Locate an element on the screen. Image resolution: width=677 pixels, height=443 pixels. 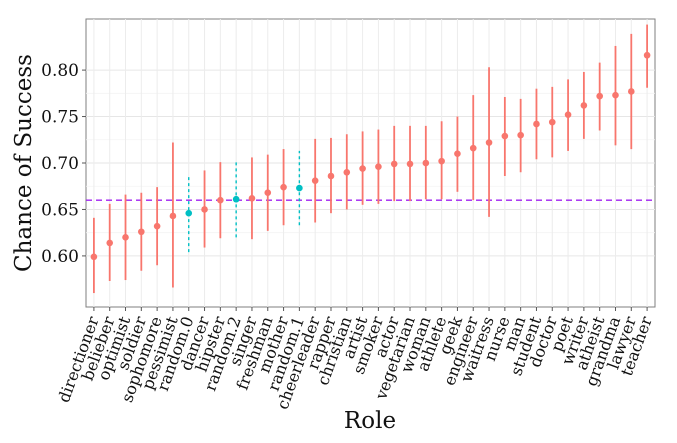
y-tick-label: 0.70 is located at coordinates (60, 164).